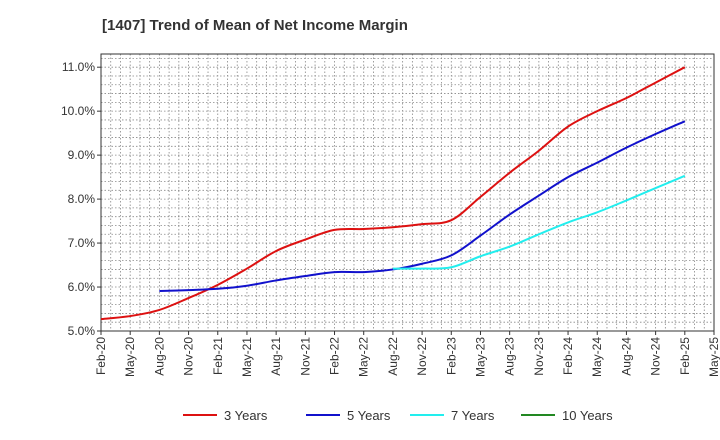 This screenshot has width=720, height=440. I want to click on x-tick-label: Feb-22, so click(335, 356).